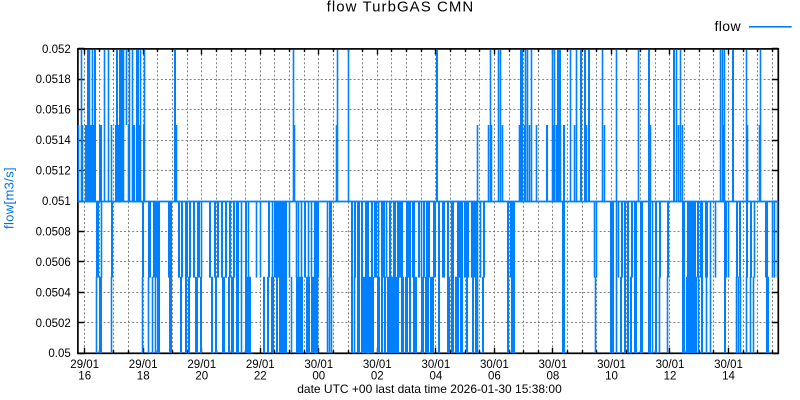  Describe the element at coordinates (84, 377) in the screenshot. I see `svg-text: 16` at that location.